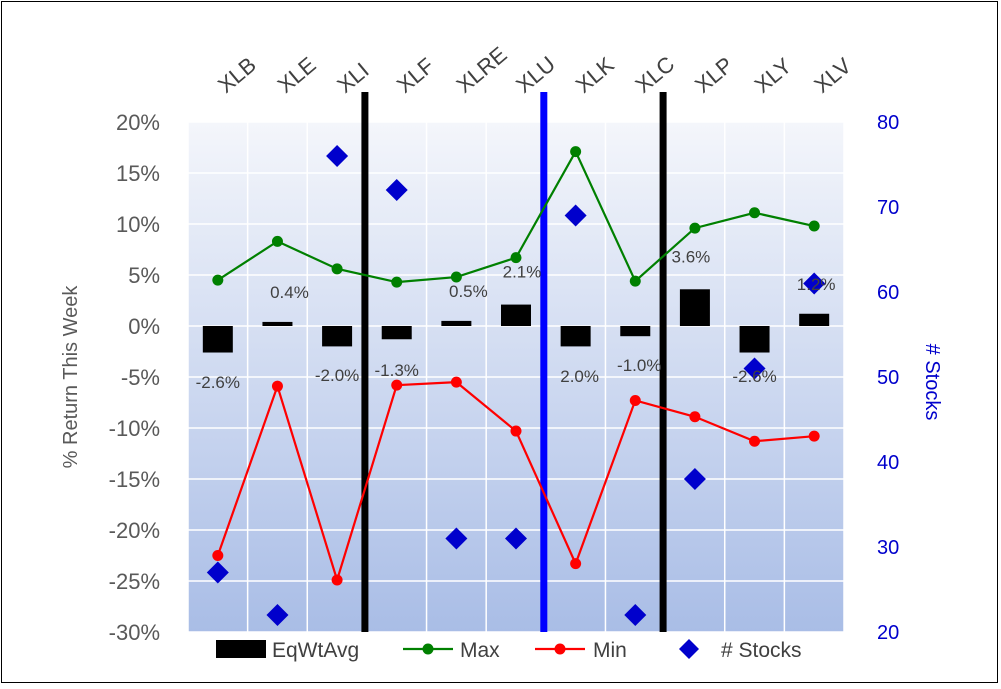  I want to click on legend-label-max: Max, so click(480, 650).